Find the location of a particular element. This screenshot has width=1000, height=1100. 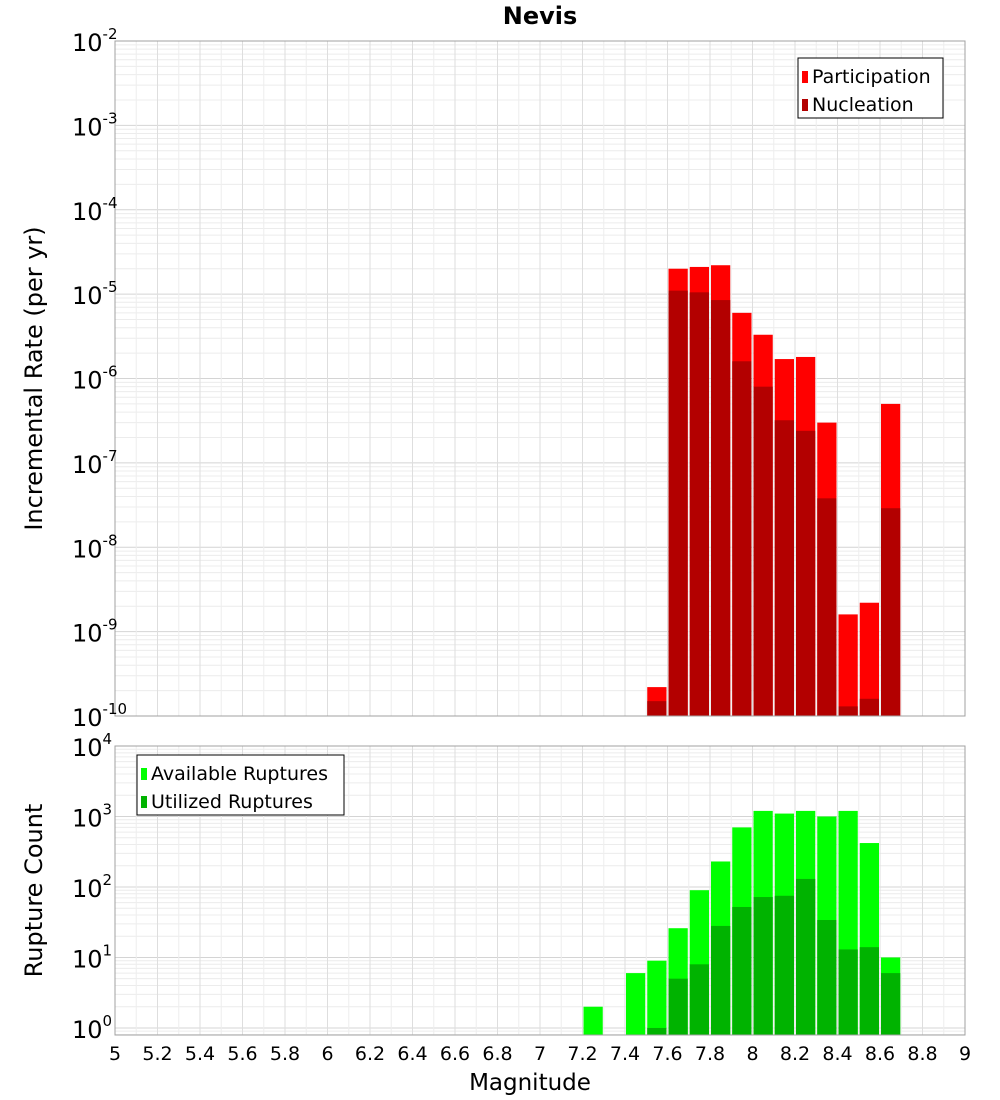

x-tick-label: 6 is located at coordinates (327, 1054).